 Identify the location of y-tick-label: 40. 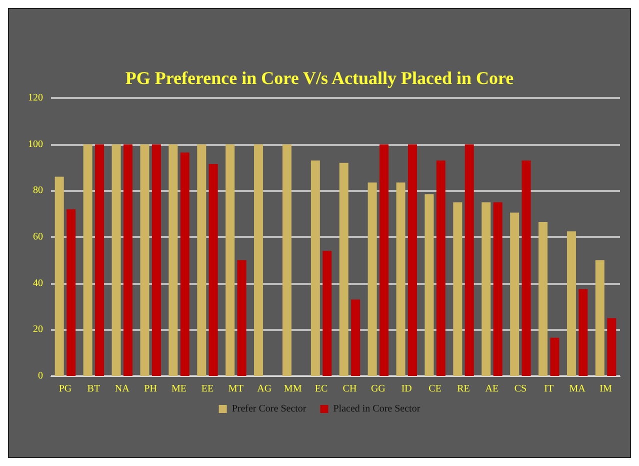
(38, 283).